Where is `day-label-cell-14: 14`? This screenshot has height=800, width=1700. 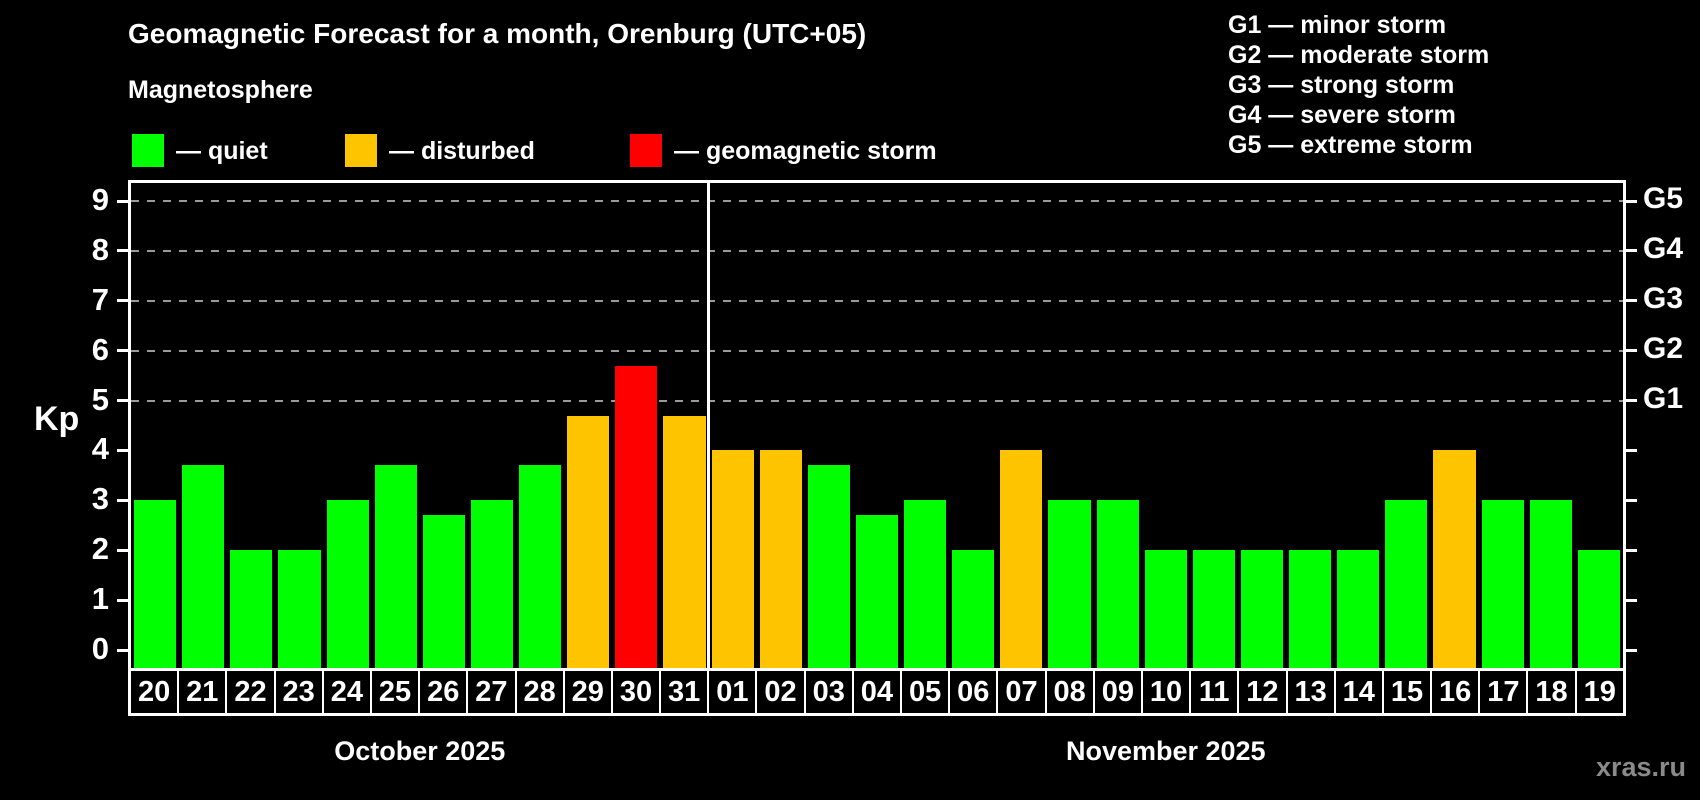 day-label-cell-14: 14 is located at coordinates (1357, 692).